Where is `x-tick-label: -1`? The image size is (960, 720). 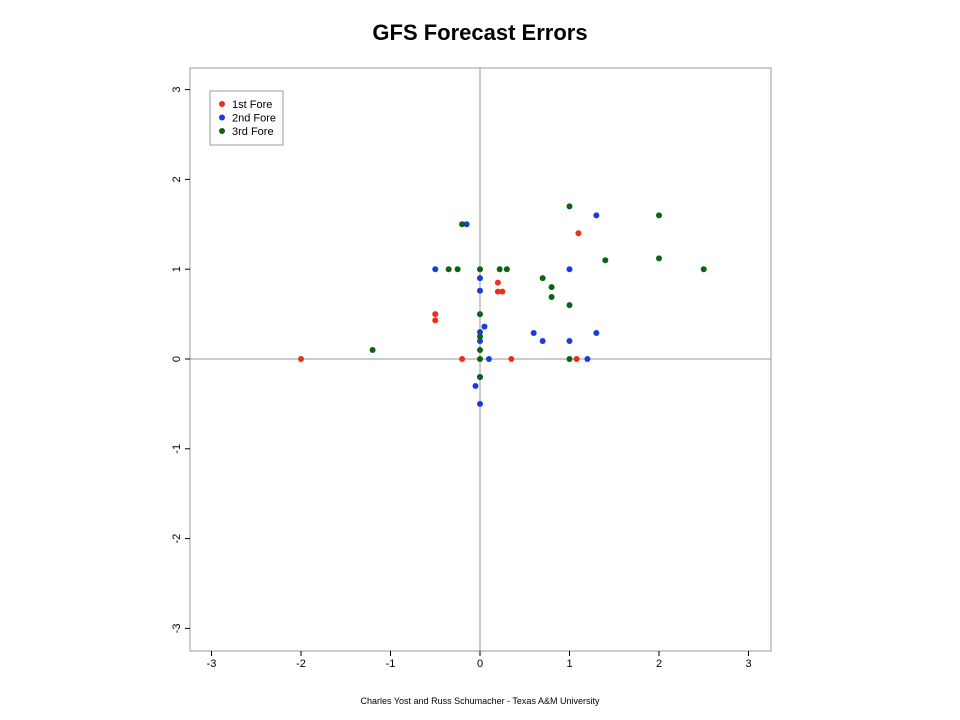 x-tick-label: -1 is located at coordinates (391, 664).